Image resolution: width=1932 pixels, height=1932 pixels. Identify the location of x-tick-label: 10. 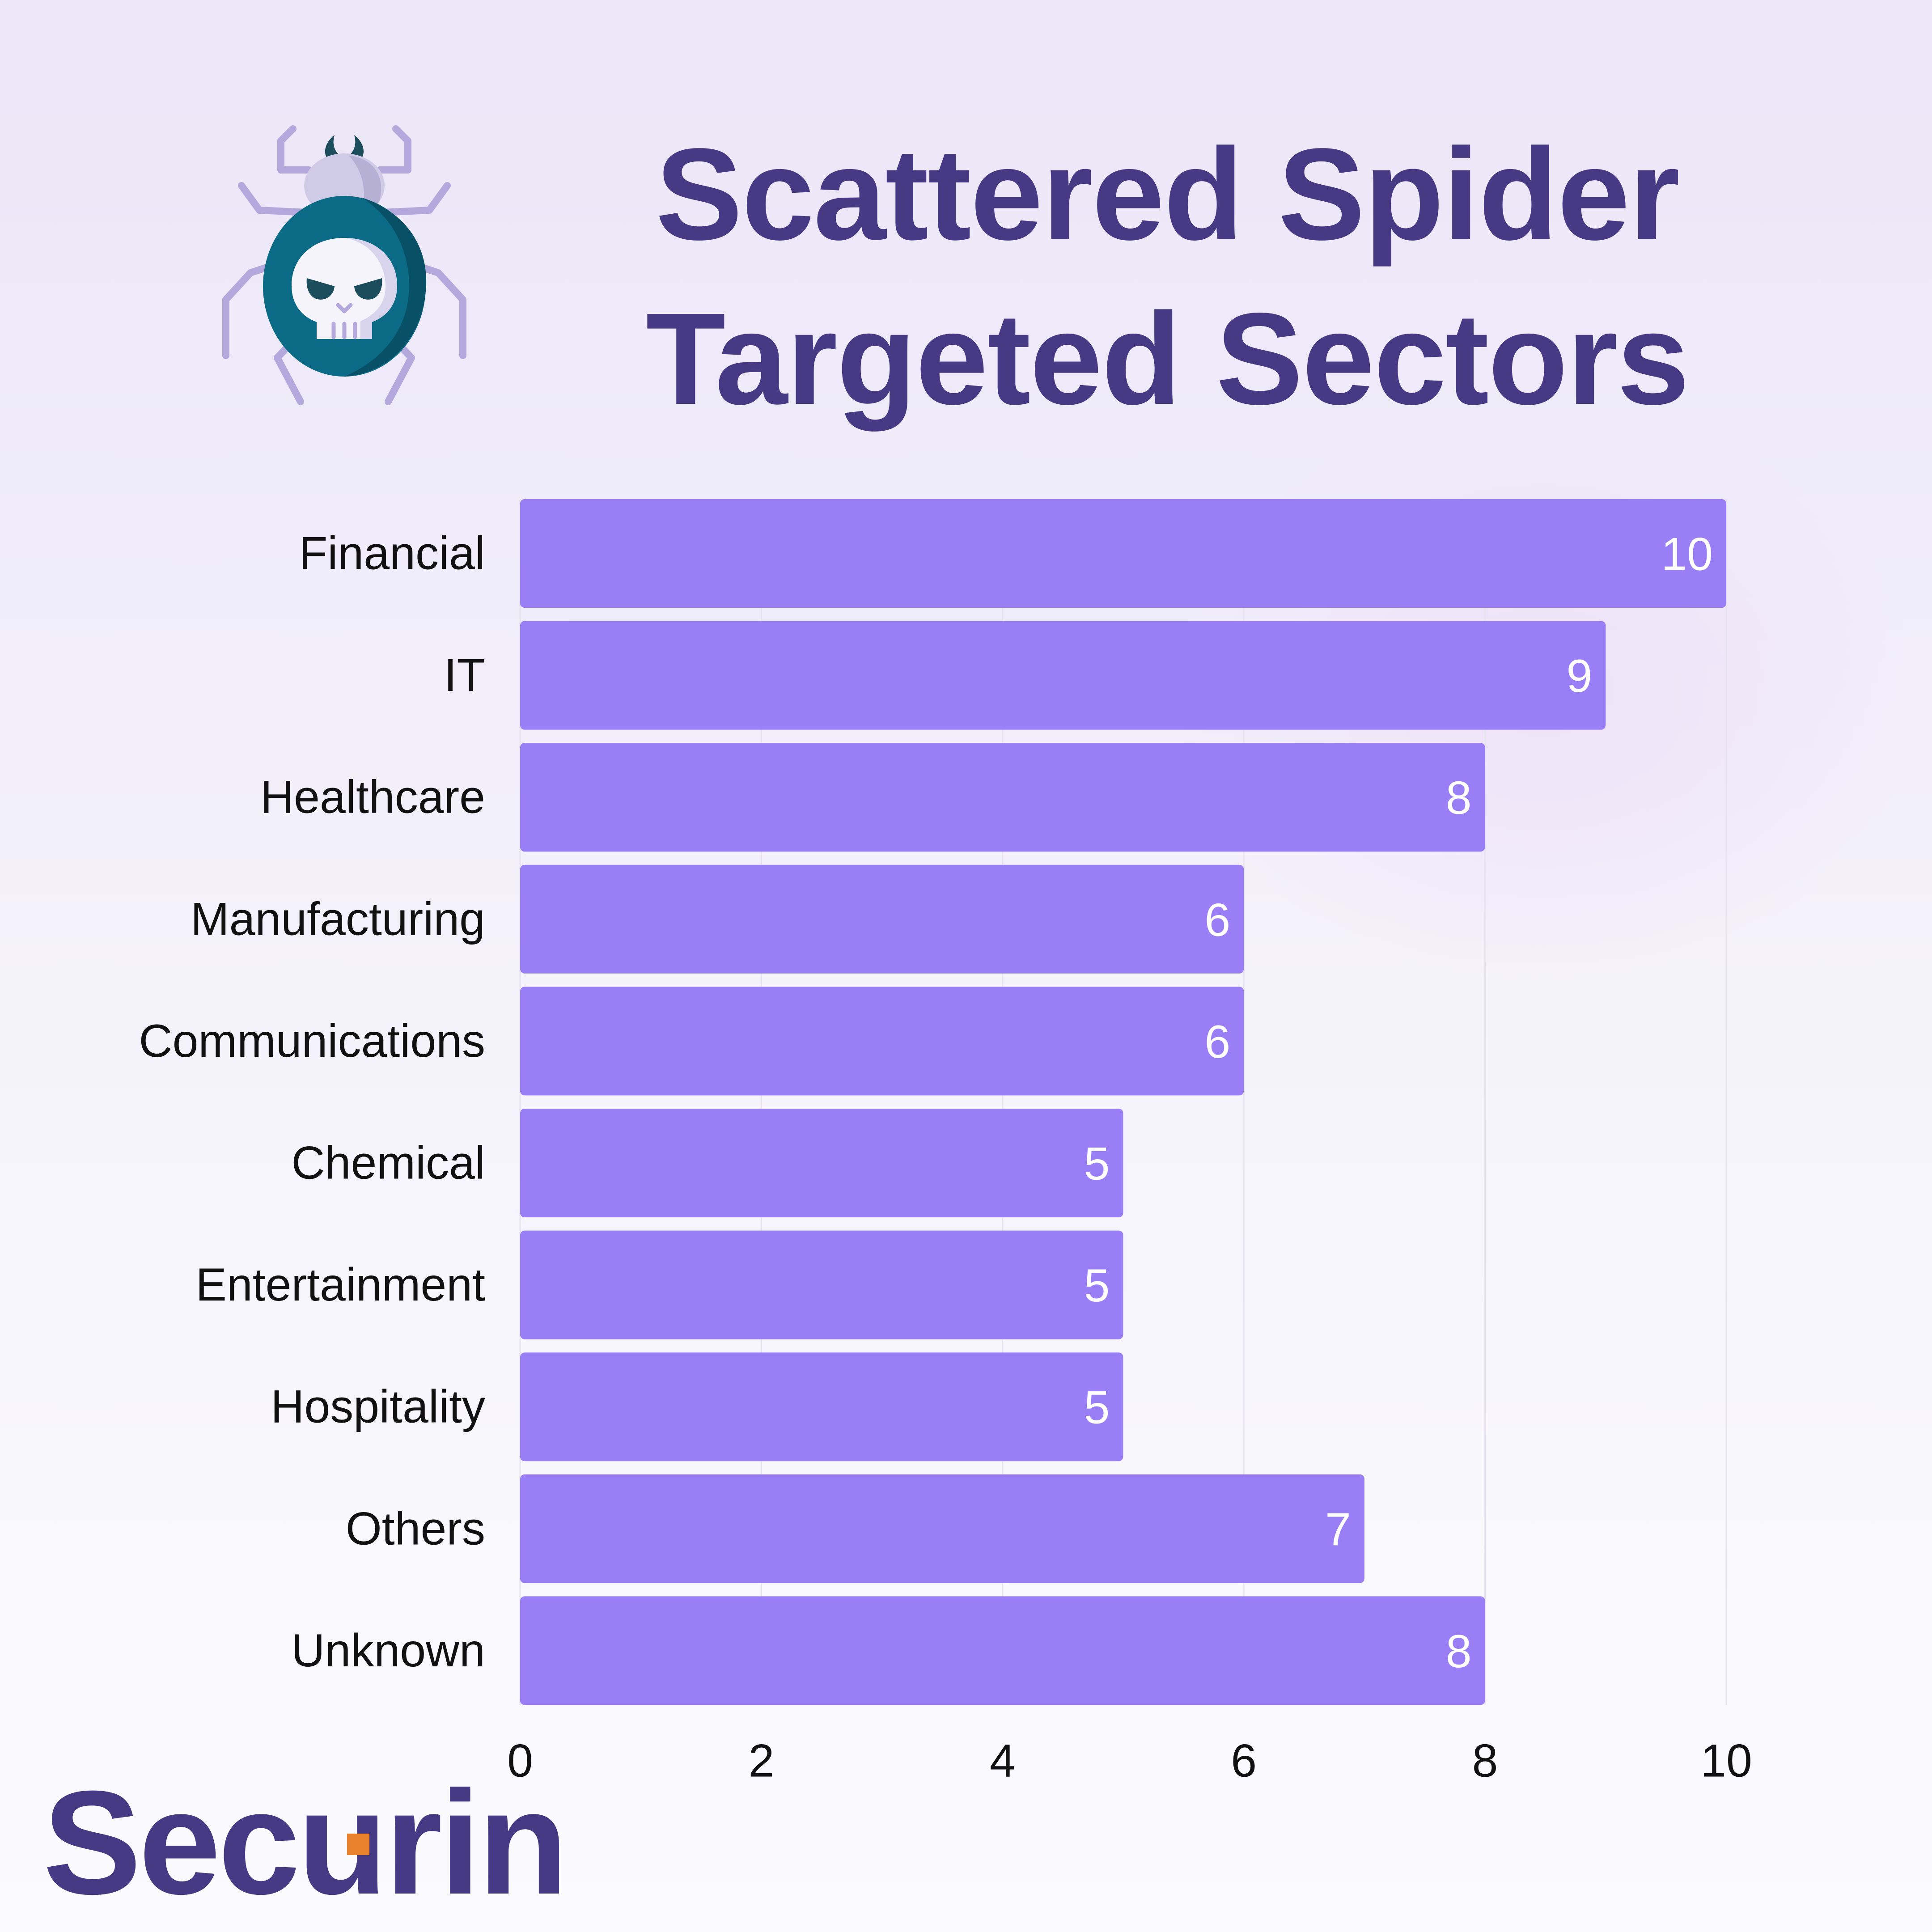
(1726, 1761).